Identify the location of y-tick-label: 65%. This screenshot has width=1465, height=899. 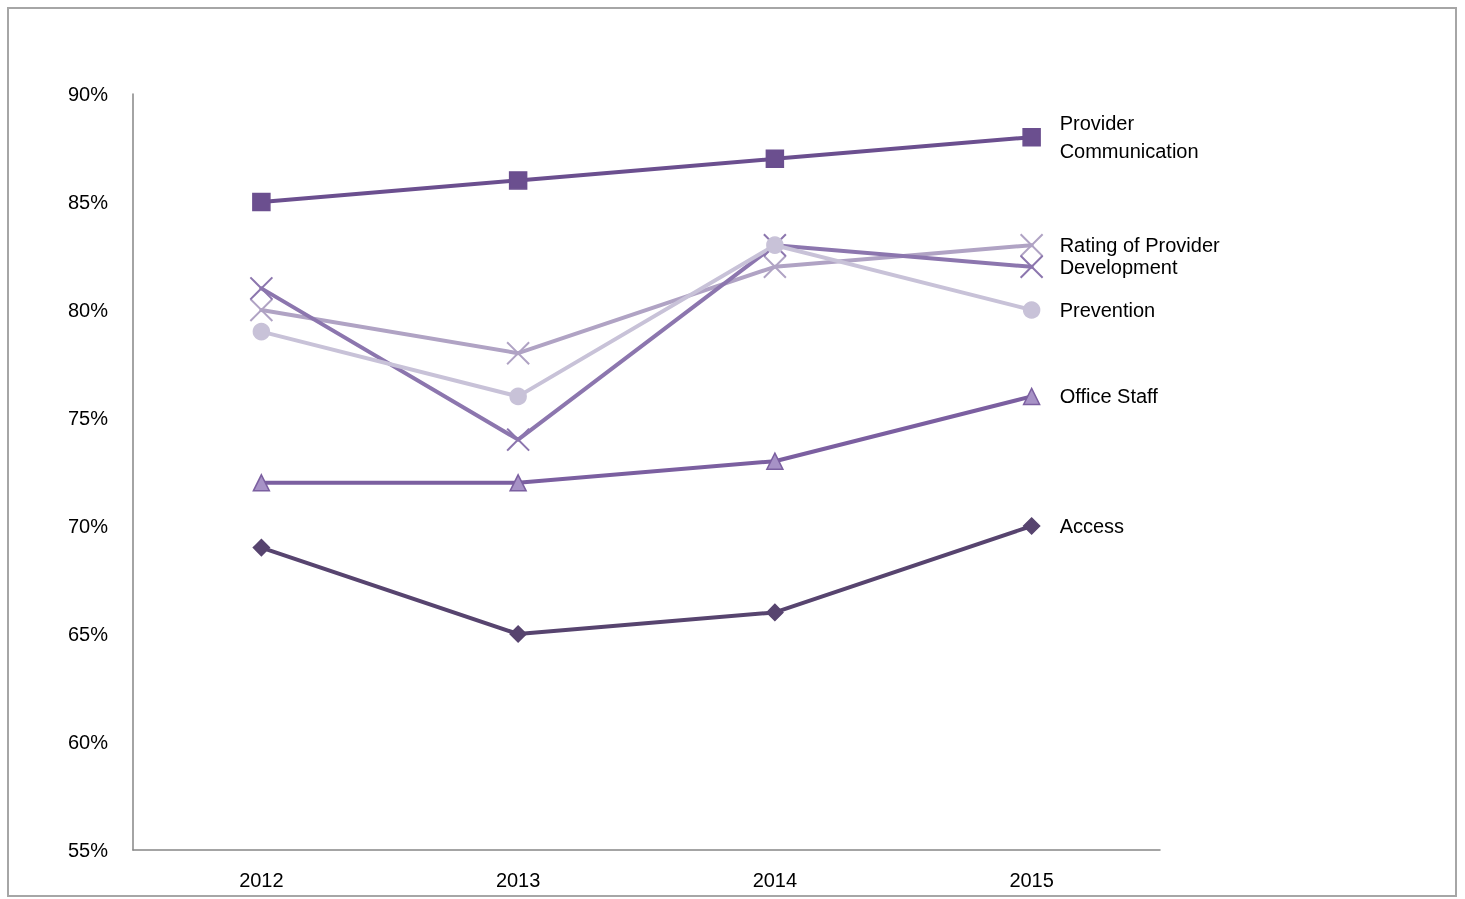
(88, 634).